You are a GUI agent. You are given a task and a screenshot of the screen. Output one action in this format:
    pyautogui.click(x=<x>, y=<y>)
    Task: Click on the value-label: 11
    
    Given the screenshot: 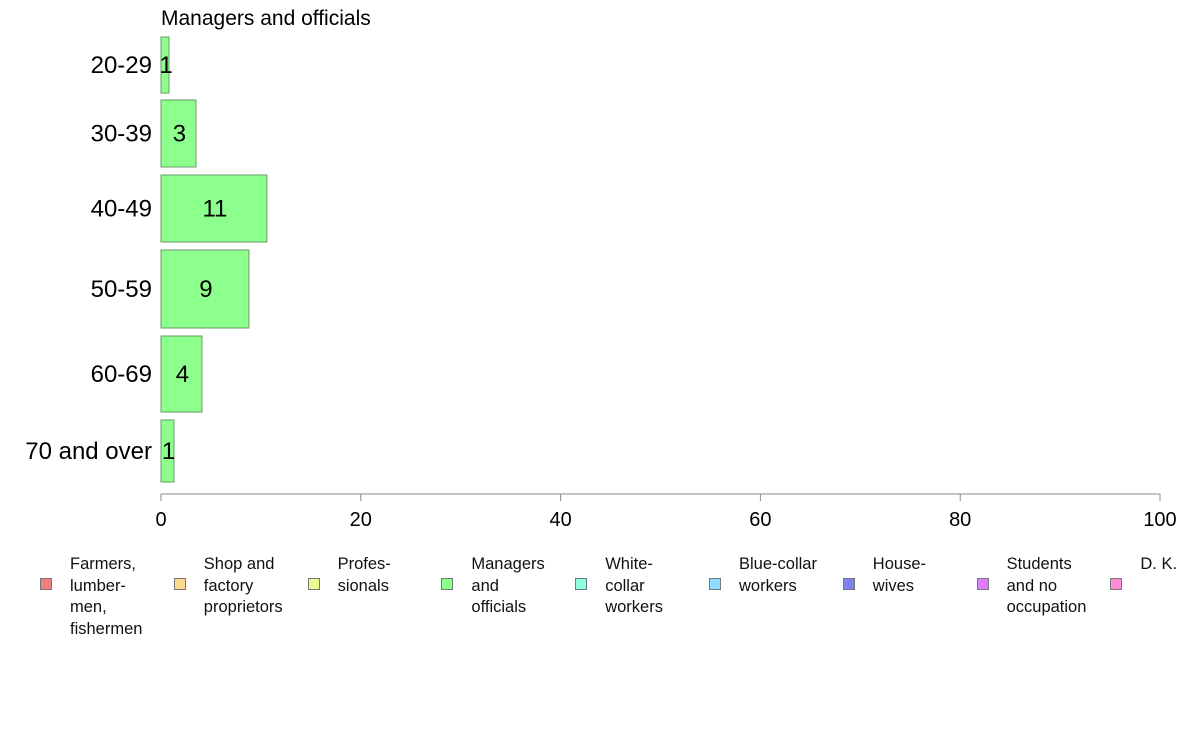 What is the action you would take?
    pyautogui.click(x=214, y=209)
    